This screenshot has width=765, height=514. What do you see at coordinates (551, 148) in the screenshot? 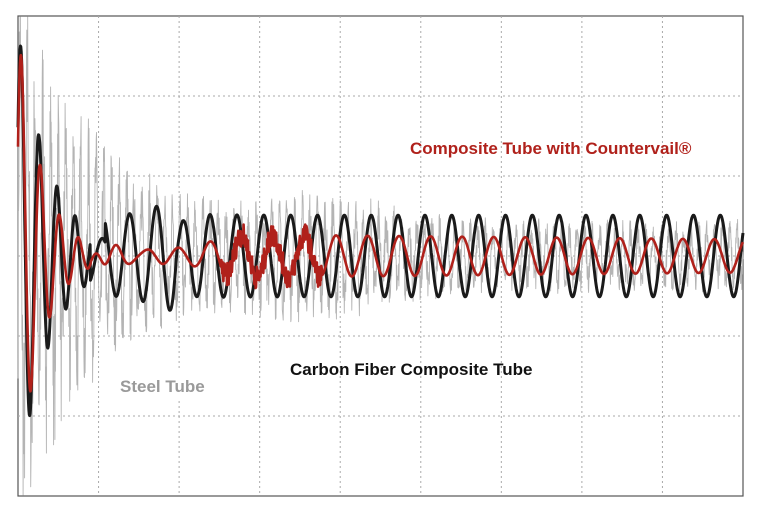
I see `label-countervail: Composite Tube with Countervail®` at bounding box center [551, 148].